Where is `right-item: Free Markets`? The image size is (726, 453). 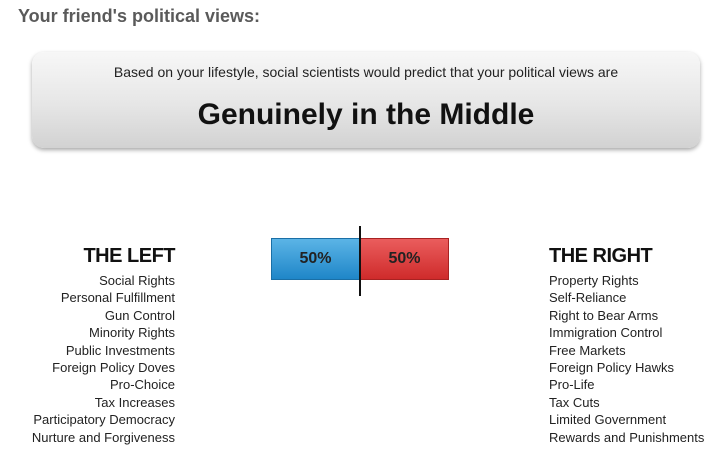 right-item: Free Markets is located at coordinates (587, 350).